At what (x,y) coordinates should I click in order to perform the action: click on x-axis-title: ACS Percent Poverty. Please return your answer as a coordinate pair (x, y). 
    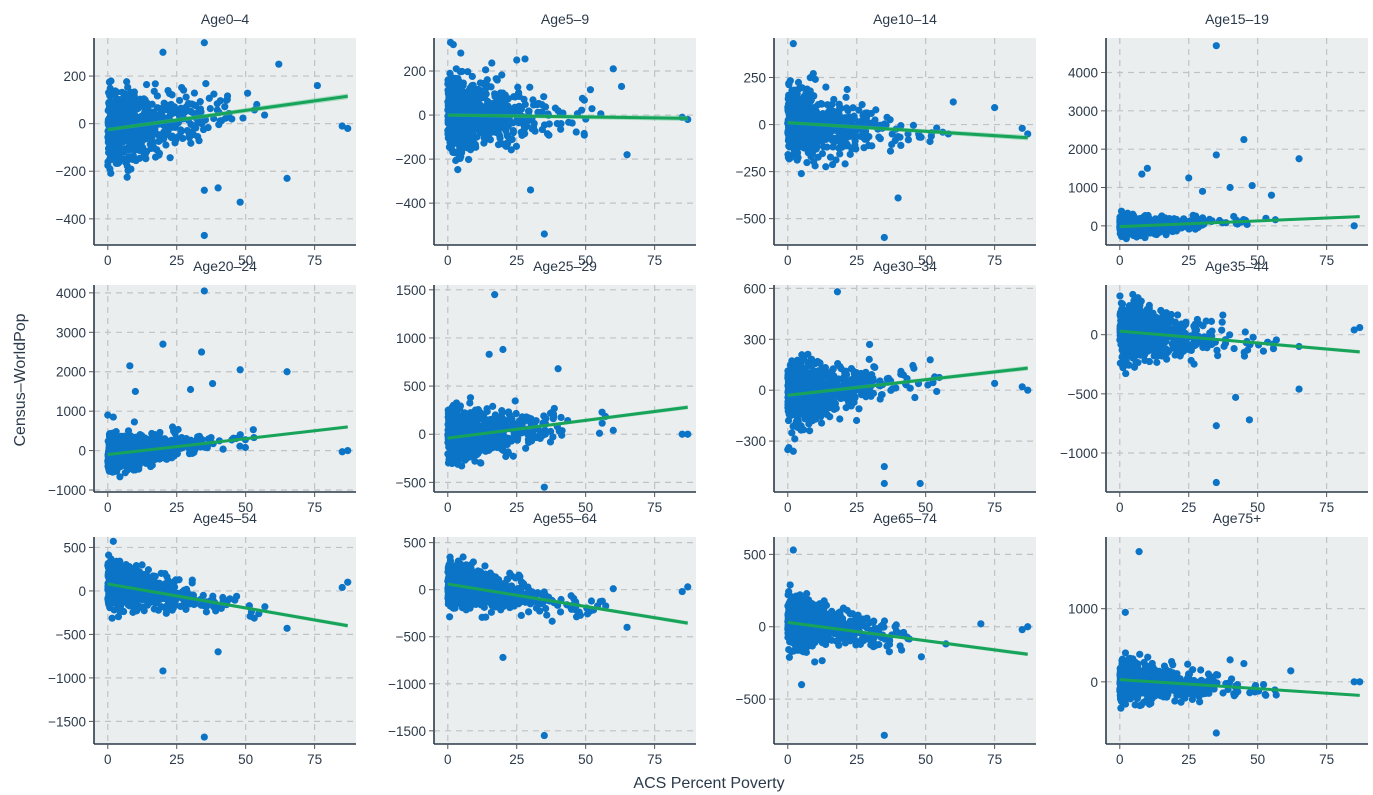
    Looking at the image, I should click on (708, 783).